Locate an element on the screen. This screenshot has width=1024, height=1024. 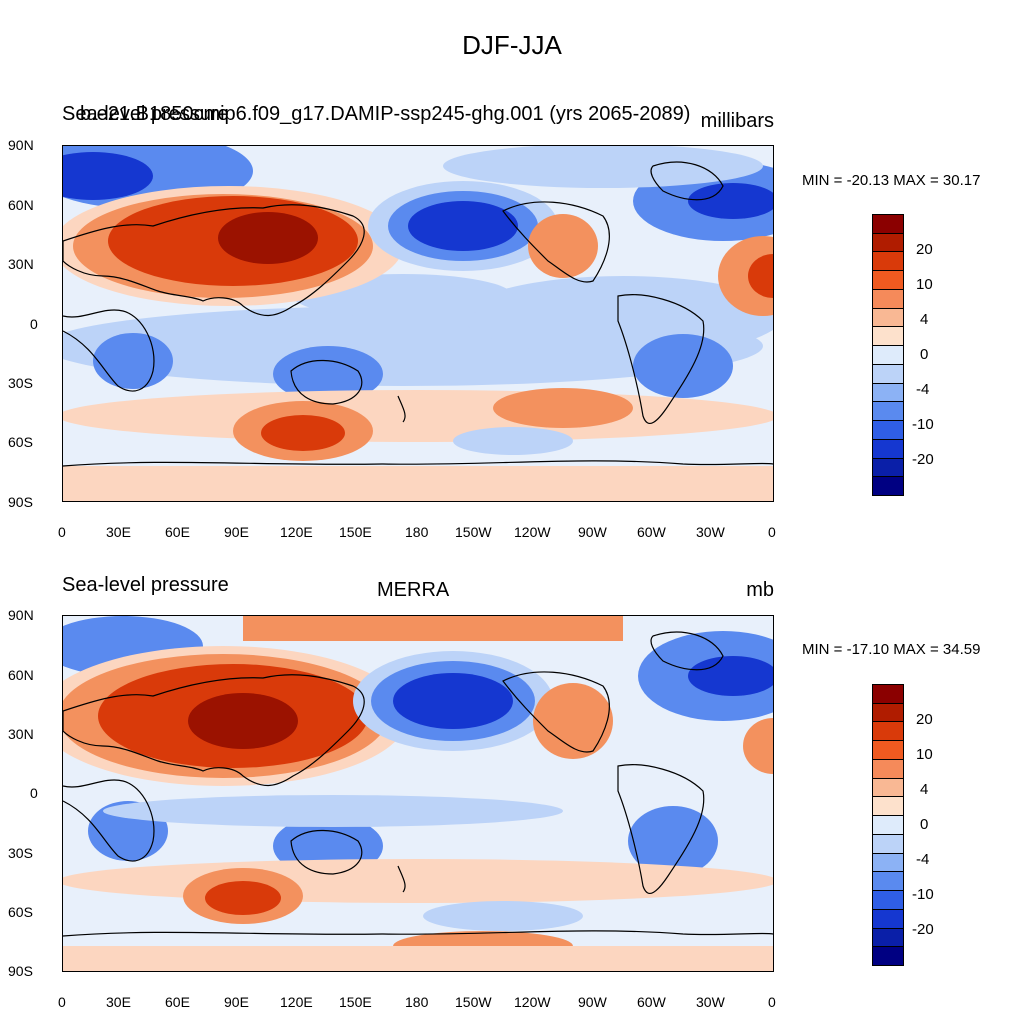
panel2-colorbar-label: -4 is located at coordinates (923, 859).